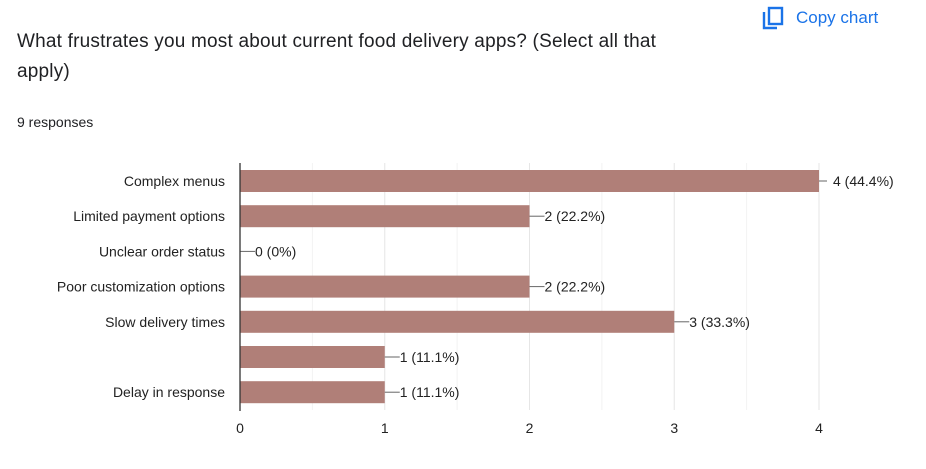  Describe the element at coordinates (169, 392) in the screenshot. I see `category-label: Delay in response` at that location.